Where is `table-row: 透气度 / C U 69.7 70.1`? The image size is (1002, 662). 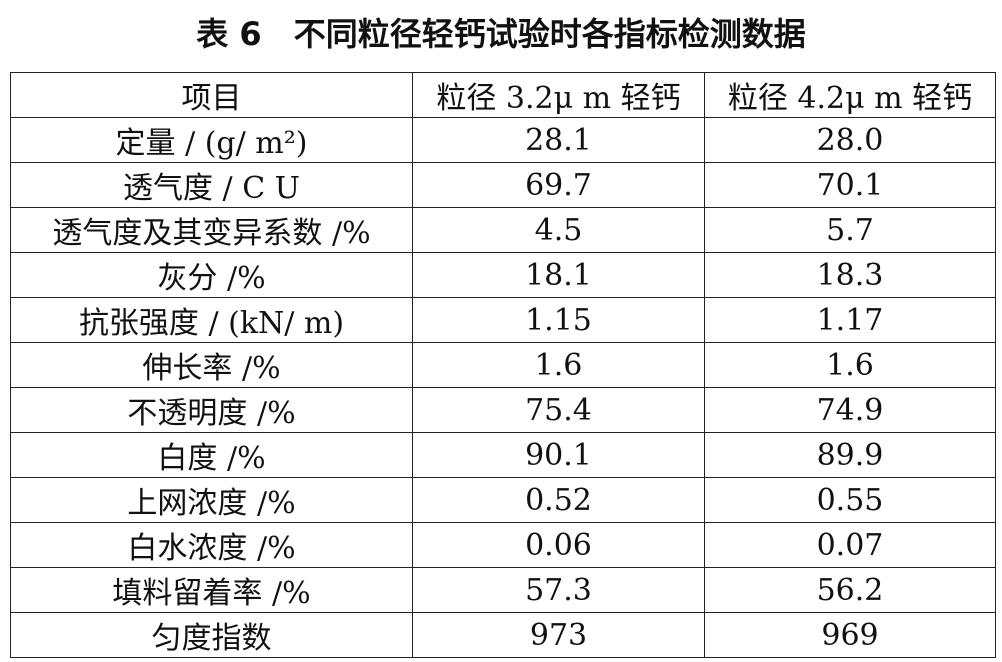
table-row: 透气度 / C U 69.7 70.1 is located at coordinates (503, 185).